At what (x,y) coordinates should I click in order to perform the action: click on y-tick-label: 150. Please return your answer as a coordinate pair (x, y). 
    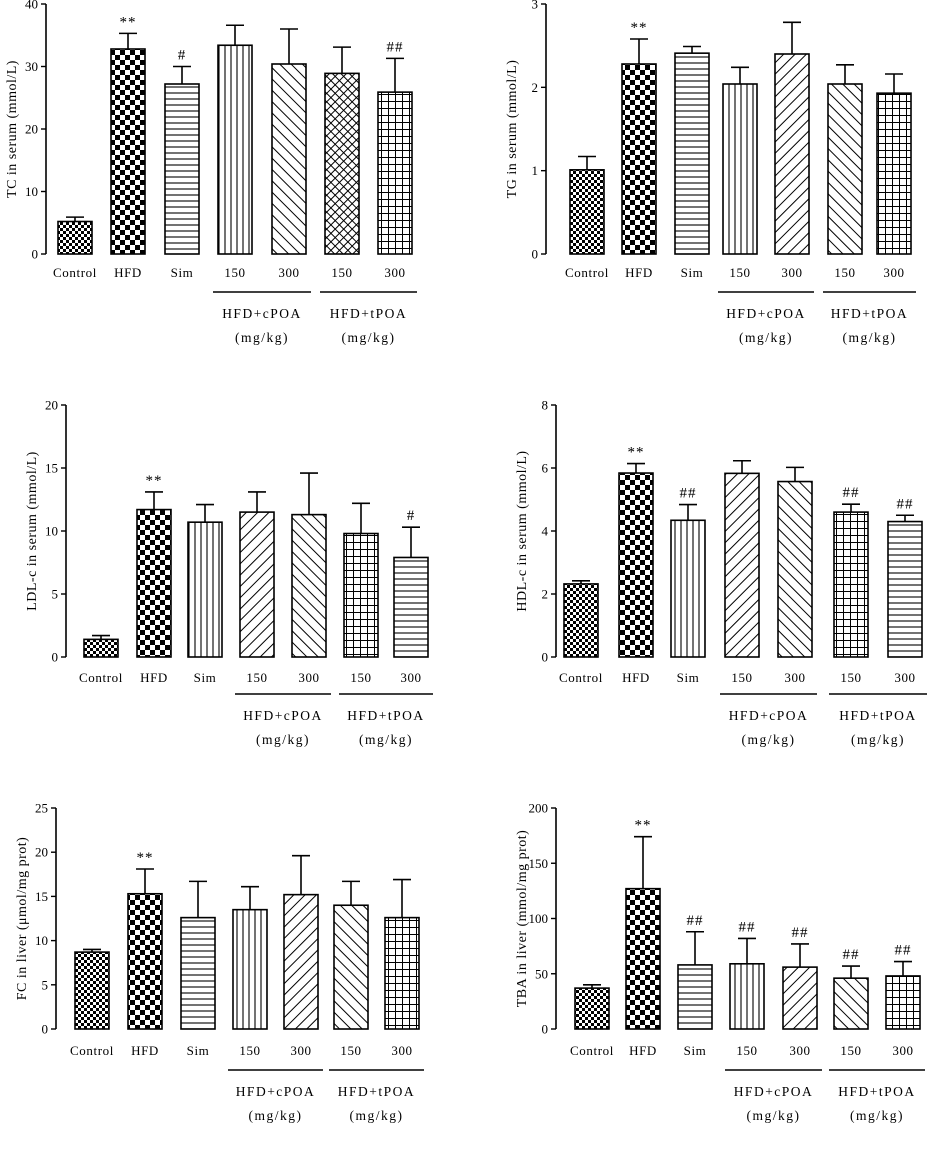
    Looking at the image, I should click on (539, 863).